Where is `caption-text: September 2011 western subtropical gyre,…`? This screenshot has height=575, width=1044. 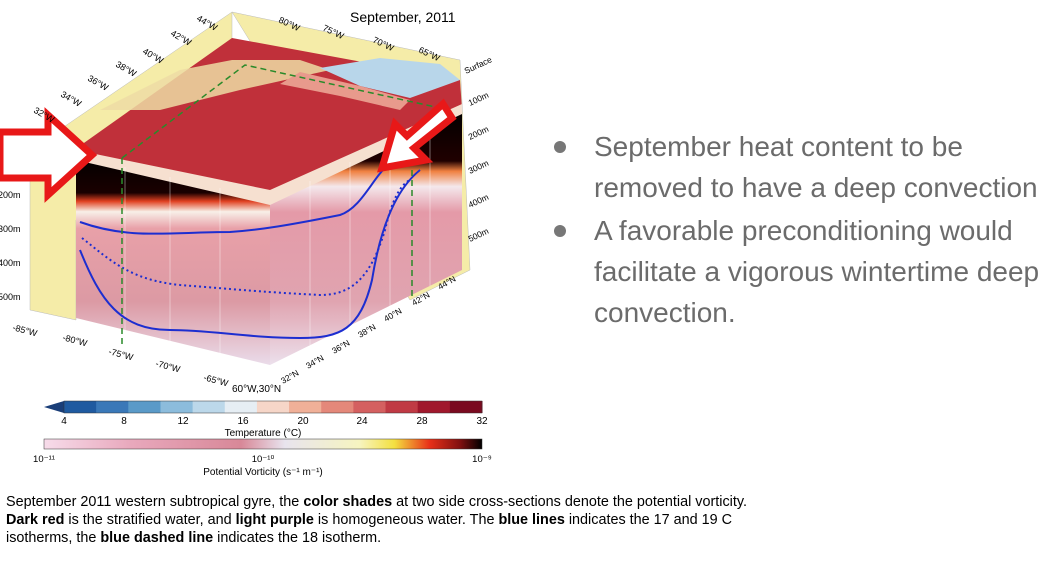 caption-text: September 2011 western subtropical gyre,… is located at coordinates (155, 502).